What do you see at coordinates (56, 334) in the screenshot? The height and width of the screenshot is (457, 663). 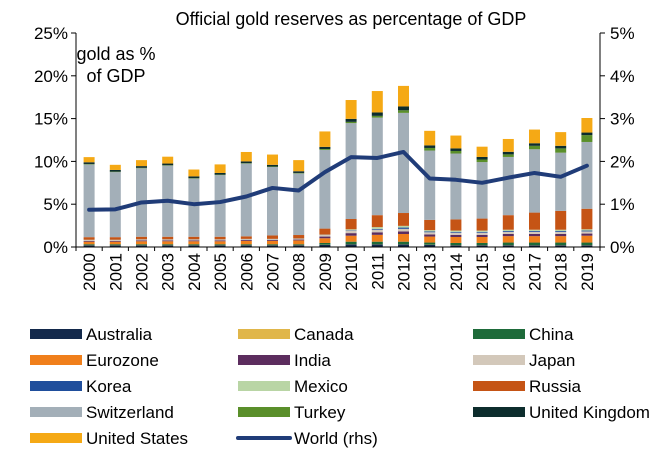 I see `legend-swatch-australia` at bounding box center [56, 334].